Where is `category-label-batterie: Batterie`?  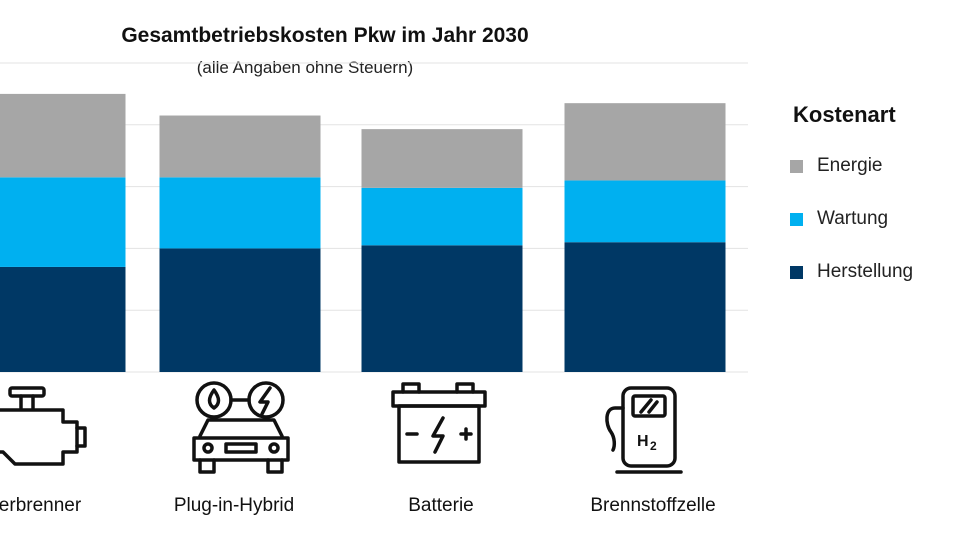
category-label-batterie: Batterie is located at coordinates (441, 505).